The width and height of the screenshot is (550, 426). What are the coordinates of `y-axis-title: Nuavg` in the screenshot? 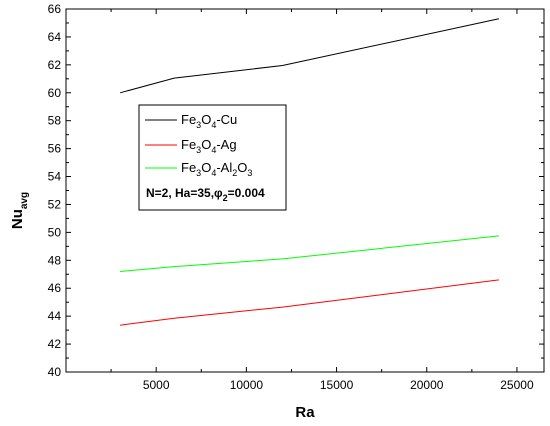 It's located at (19, 210).